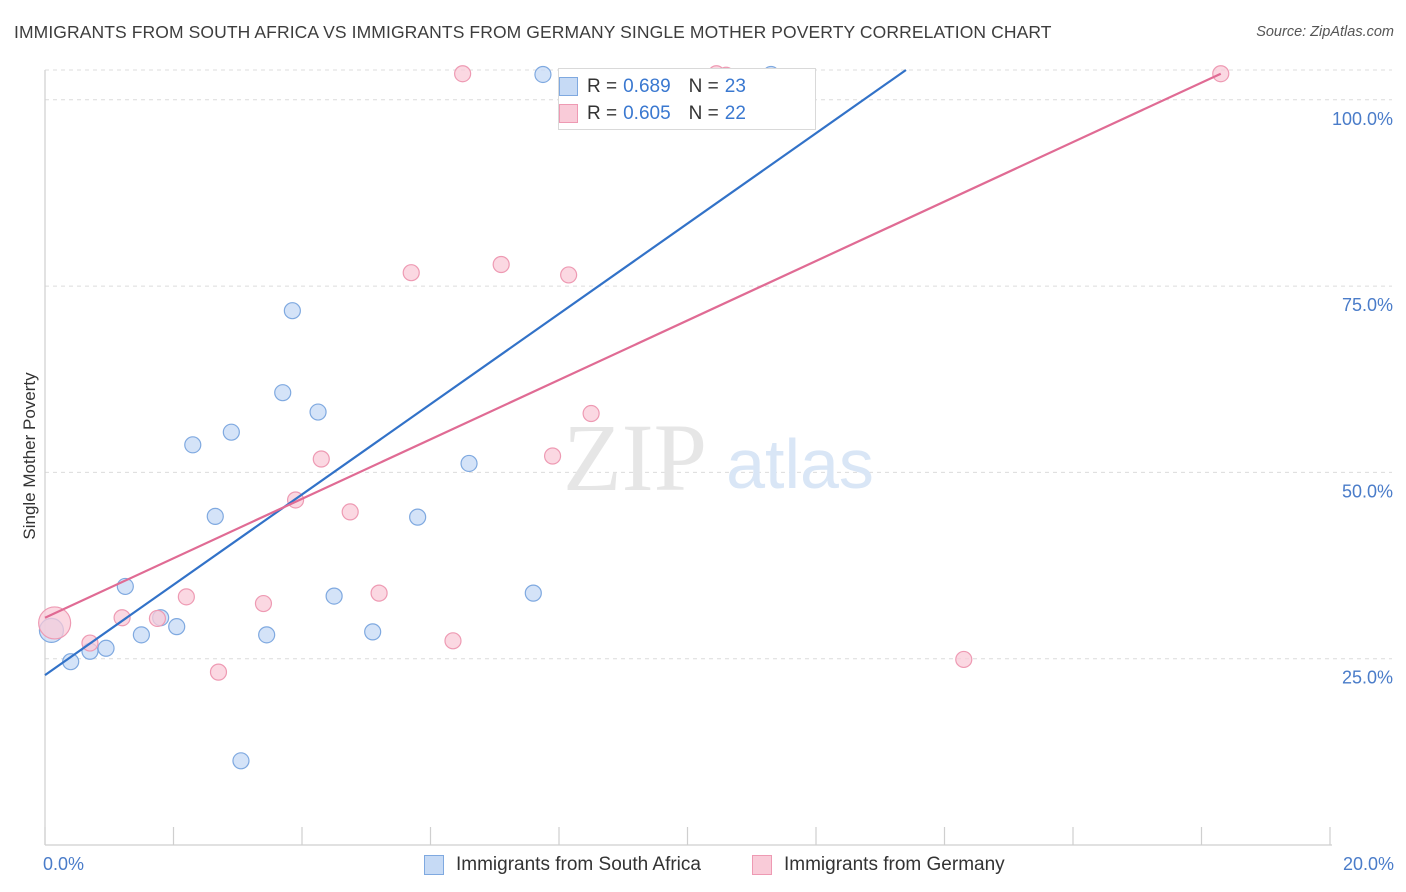  What do you see at coordinates (894, 864) in the screenshot?
I see `legend-label-germany: Immigrants from Germany` at bounding box center [894, 864].